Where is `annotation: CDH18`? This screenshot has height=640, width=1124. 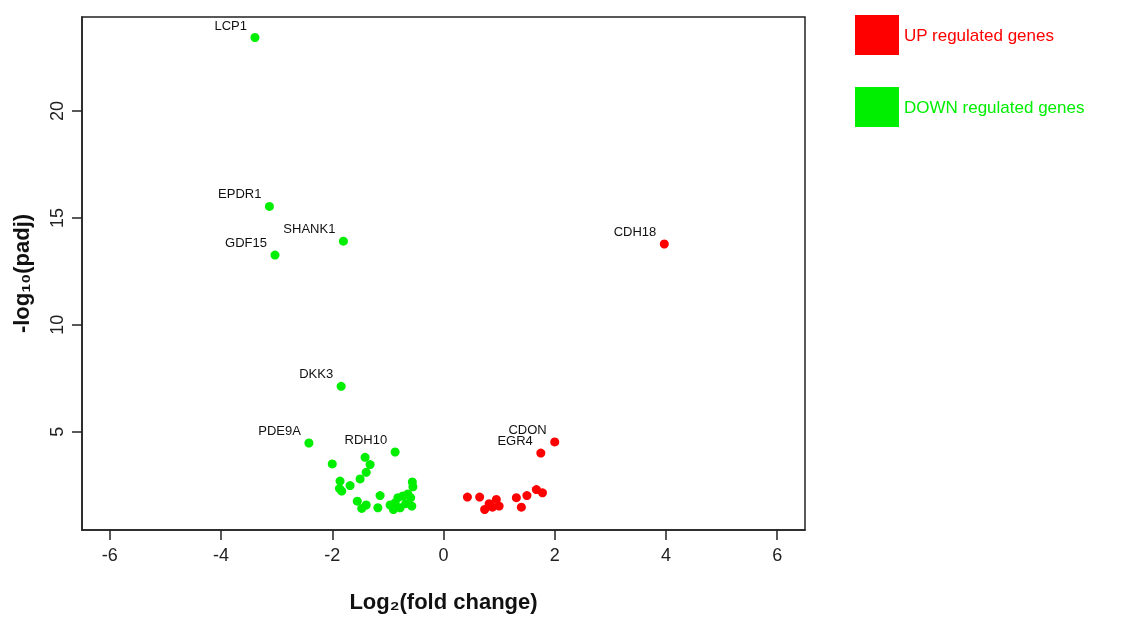 annotation: CDH18 is located at coordinates (635, 231).